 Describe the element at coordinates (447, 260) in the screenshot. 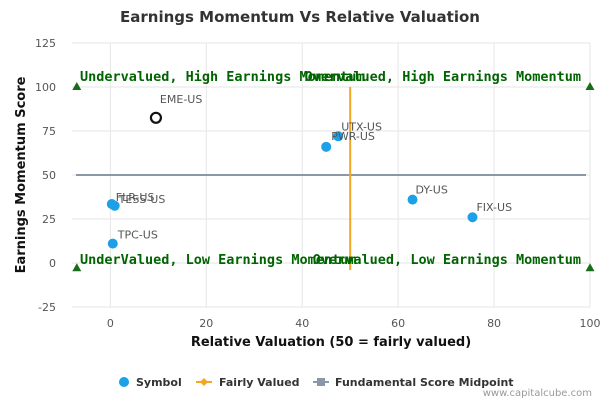

I see `quadrant-label-bottom-right: Overvalued, Low Earnings Momentum` at that location.